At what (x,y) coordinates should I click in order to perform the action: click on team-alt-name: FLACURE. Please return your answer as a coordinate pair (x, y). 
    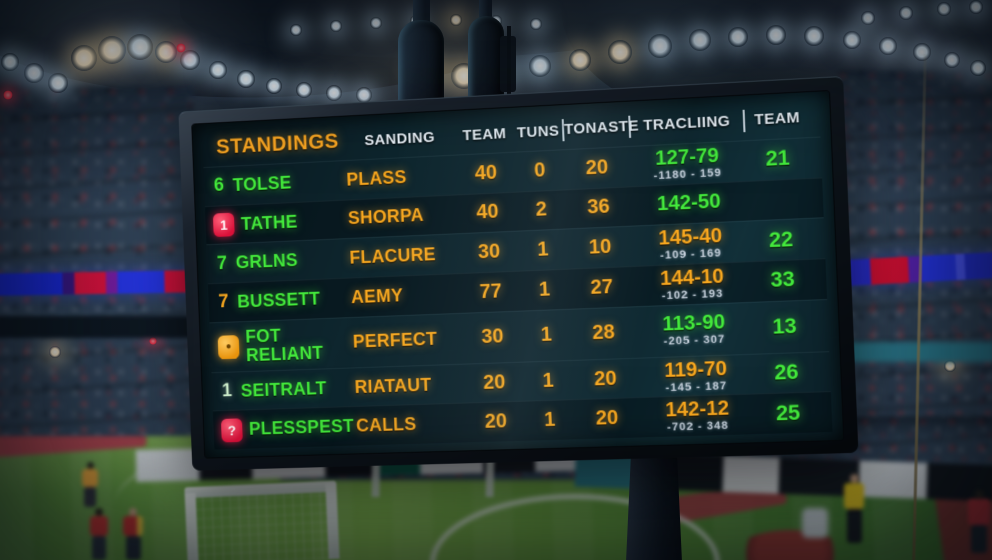
    Looking at the image, I should click on (393, 256).